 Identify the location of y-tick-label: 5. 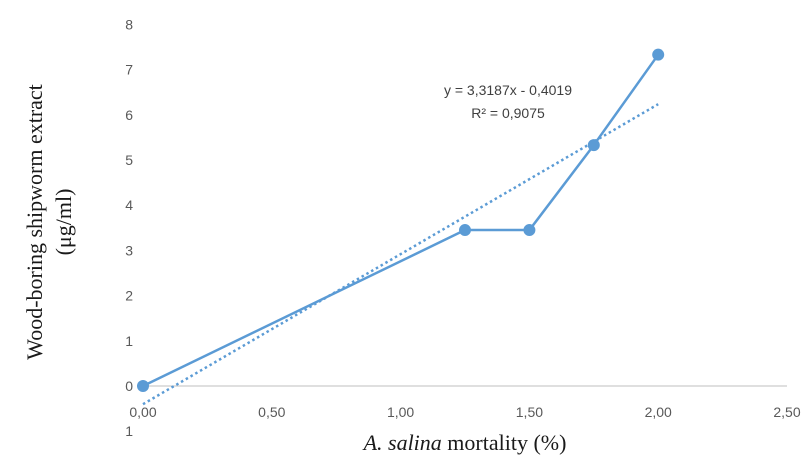
(129, 160).